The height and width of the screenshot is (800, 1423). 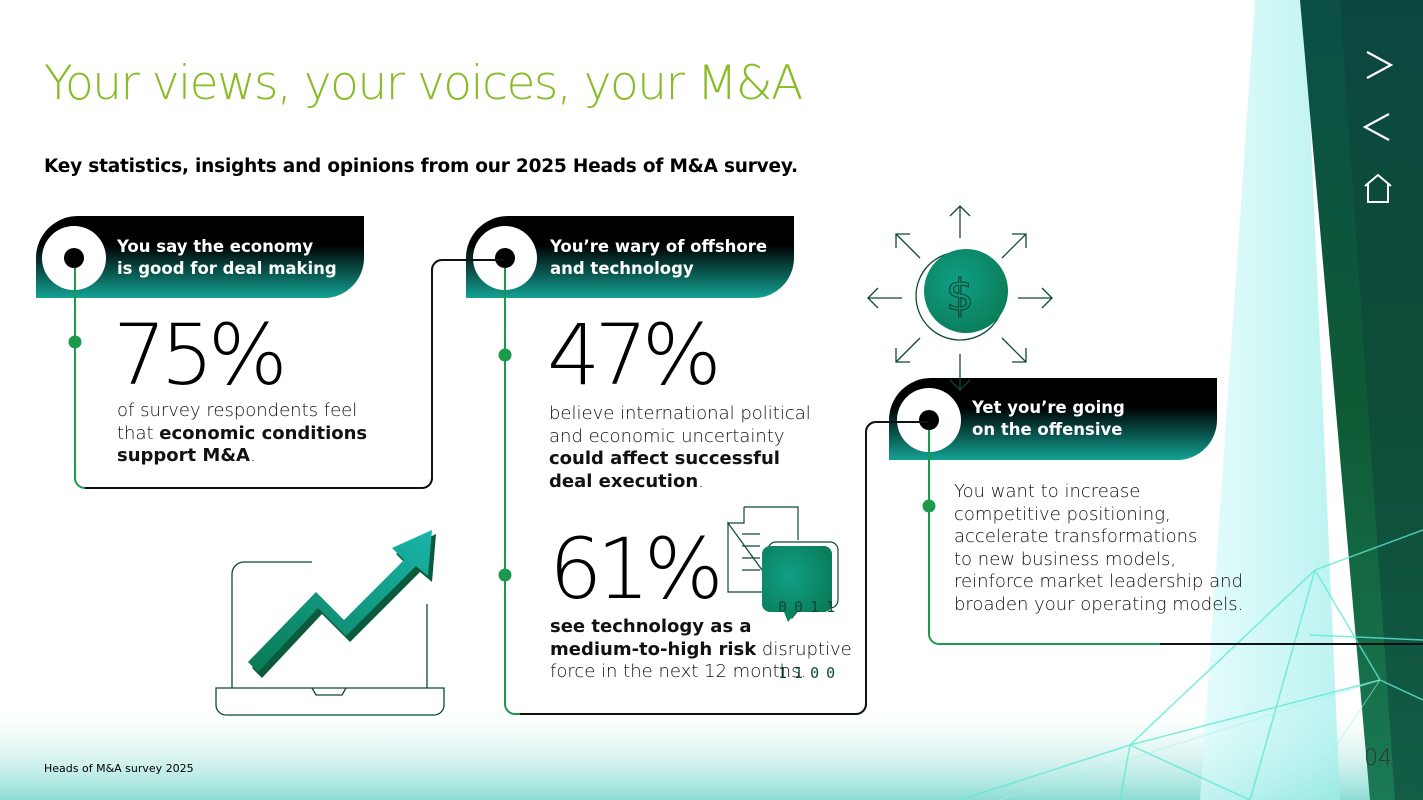 I want to click on banner-economy, so click(x=200, y=257).